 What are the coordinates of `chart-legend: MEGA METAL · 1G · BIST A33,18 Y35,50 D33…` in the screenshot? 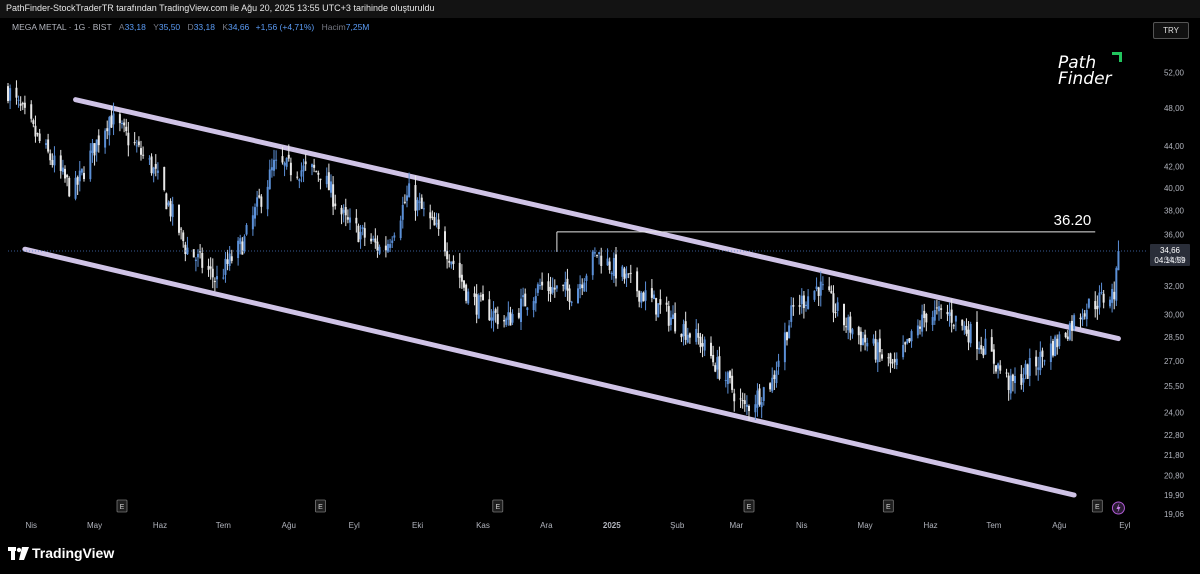 It's located at (190, 27).